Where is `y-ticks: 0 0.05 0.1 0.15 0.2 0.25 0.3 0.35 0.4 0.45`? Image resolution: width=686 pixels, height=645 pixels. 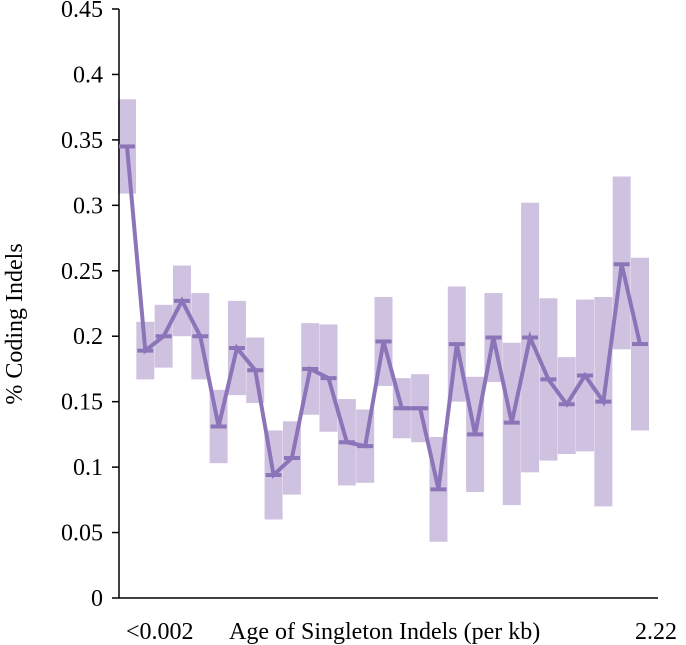
y-ticks: 0 0.05 0.1 0.15 0.2 0.25 0.3 0.35 0.4 0.45 is located at coordinates (90, 306).